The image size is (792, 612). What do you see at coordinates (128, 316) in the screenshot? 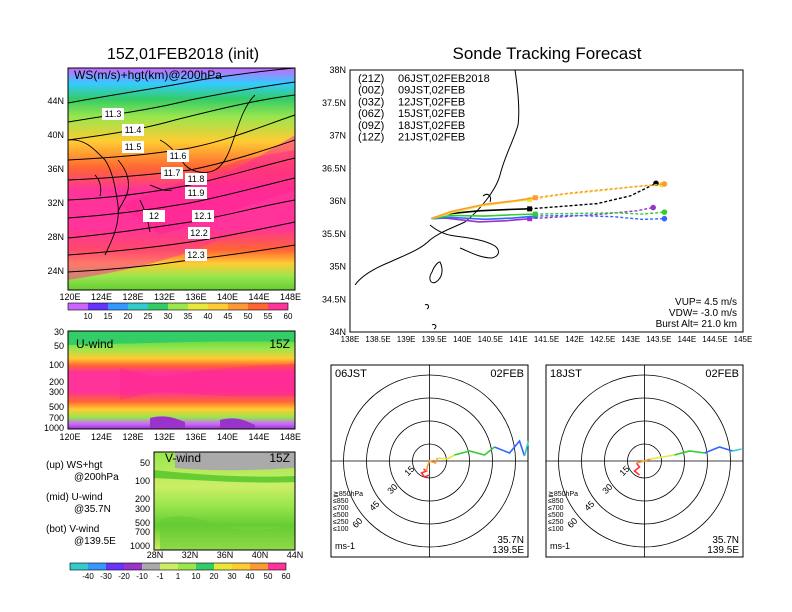
I see `colorbar-label: 20` at bounding box center [128, 316].